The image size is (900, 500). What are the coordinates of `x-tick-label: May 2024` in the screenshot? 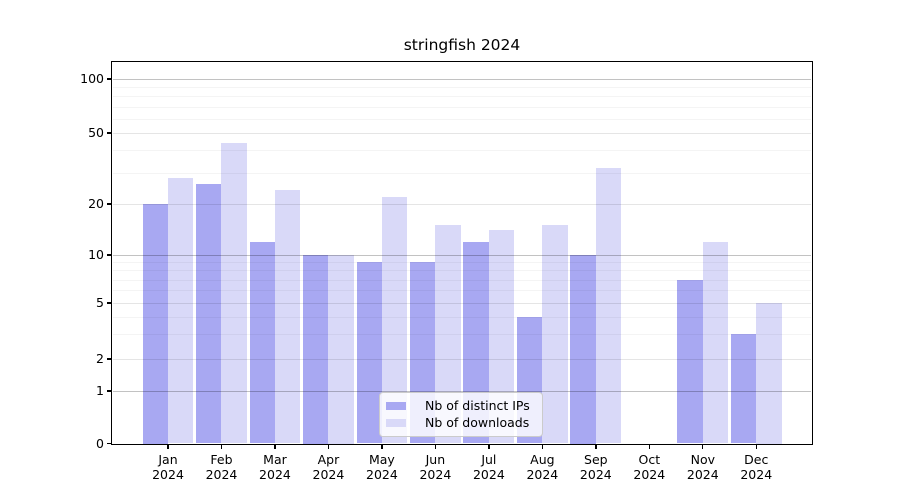 It's located at (382, 467).